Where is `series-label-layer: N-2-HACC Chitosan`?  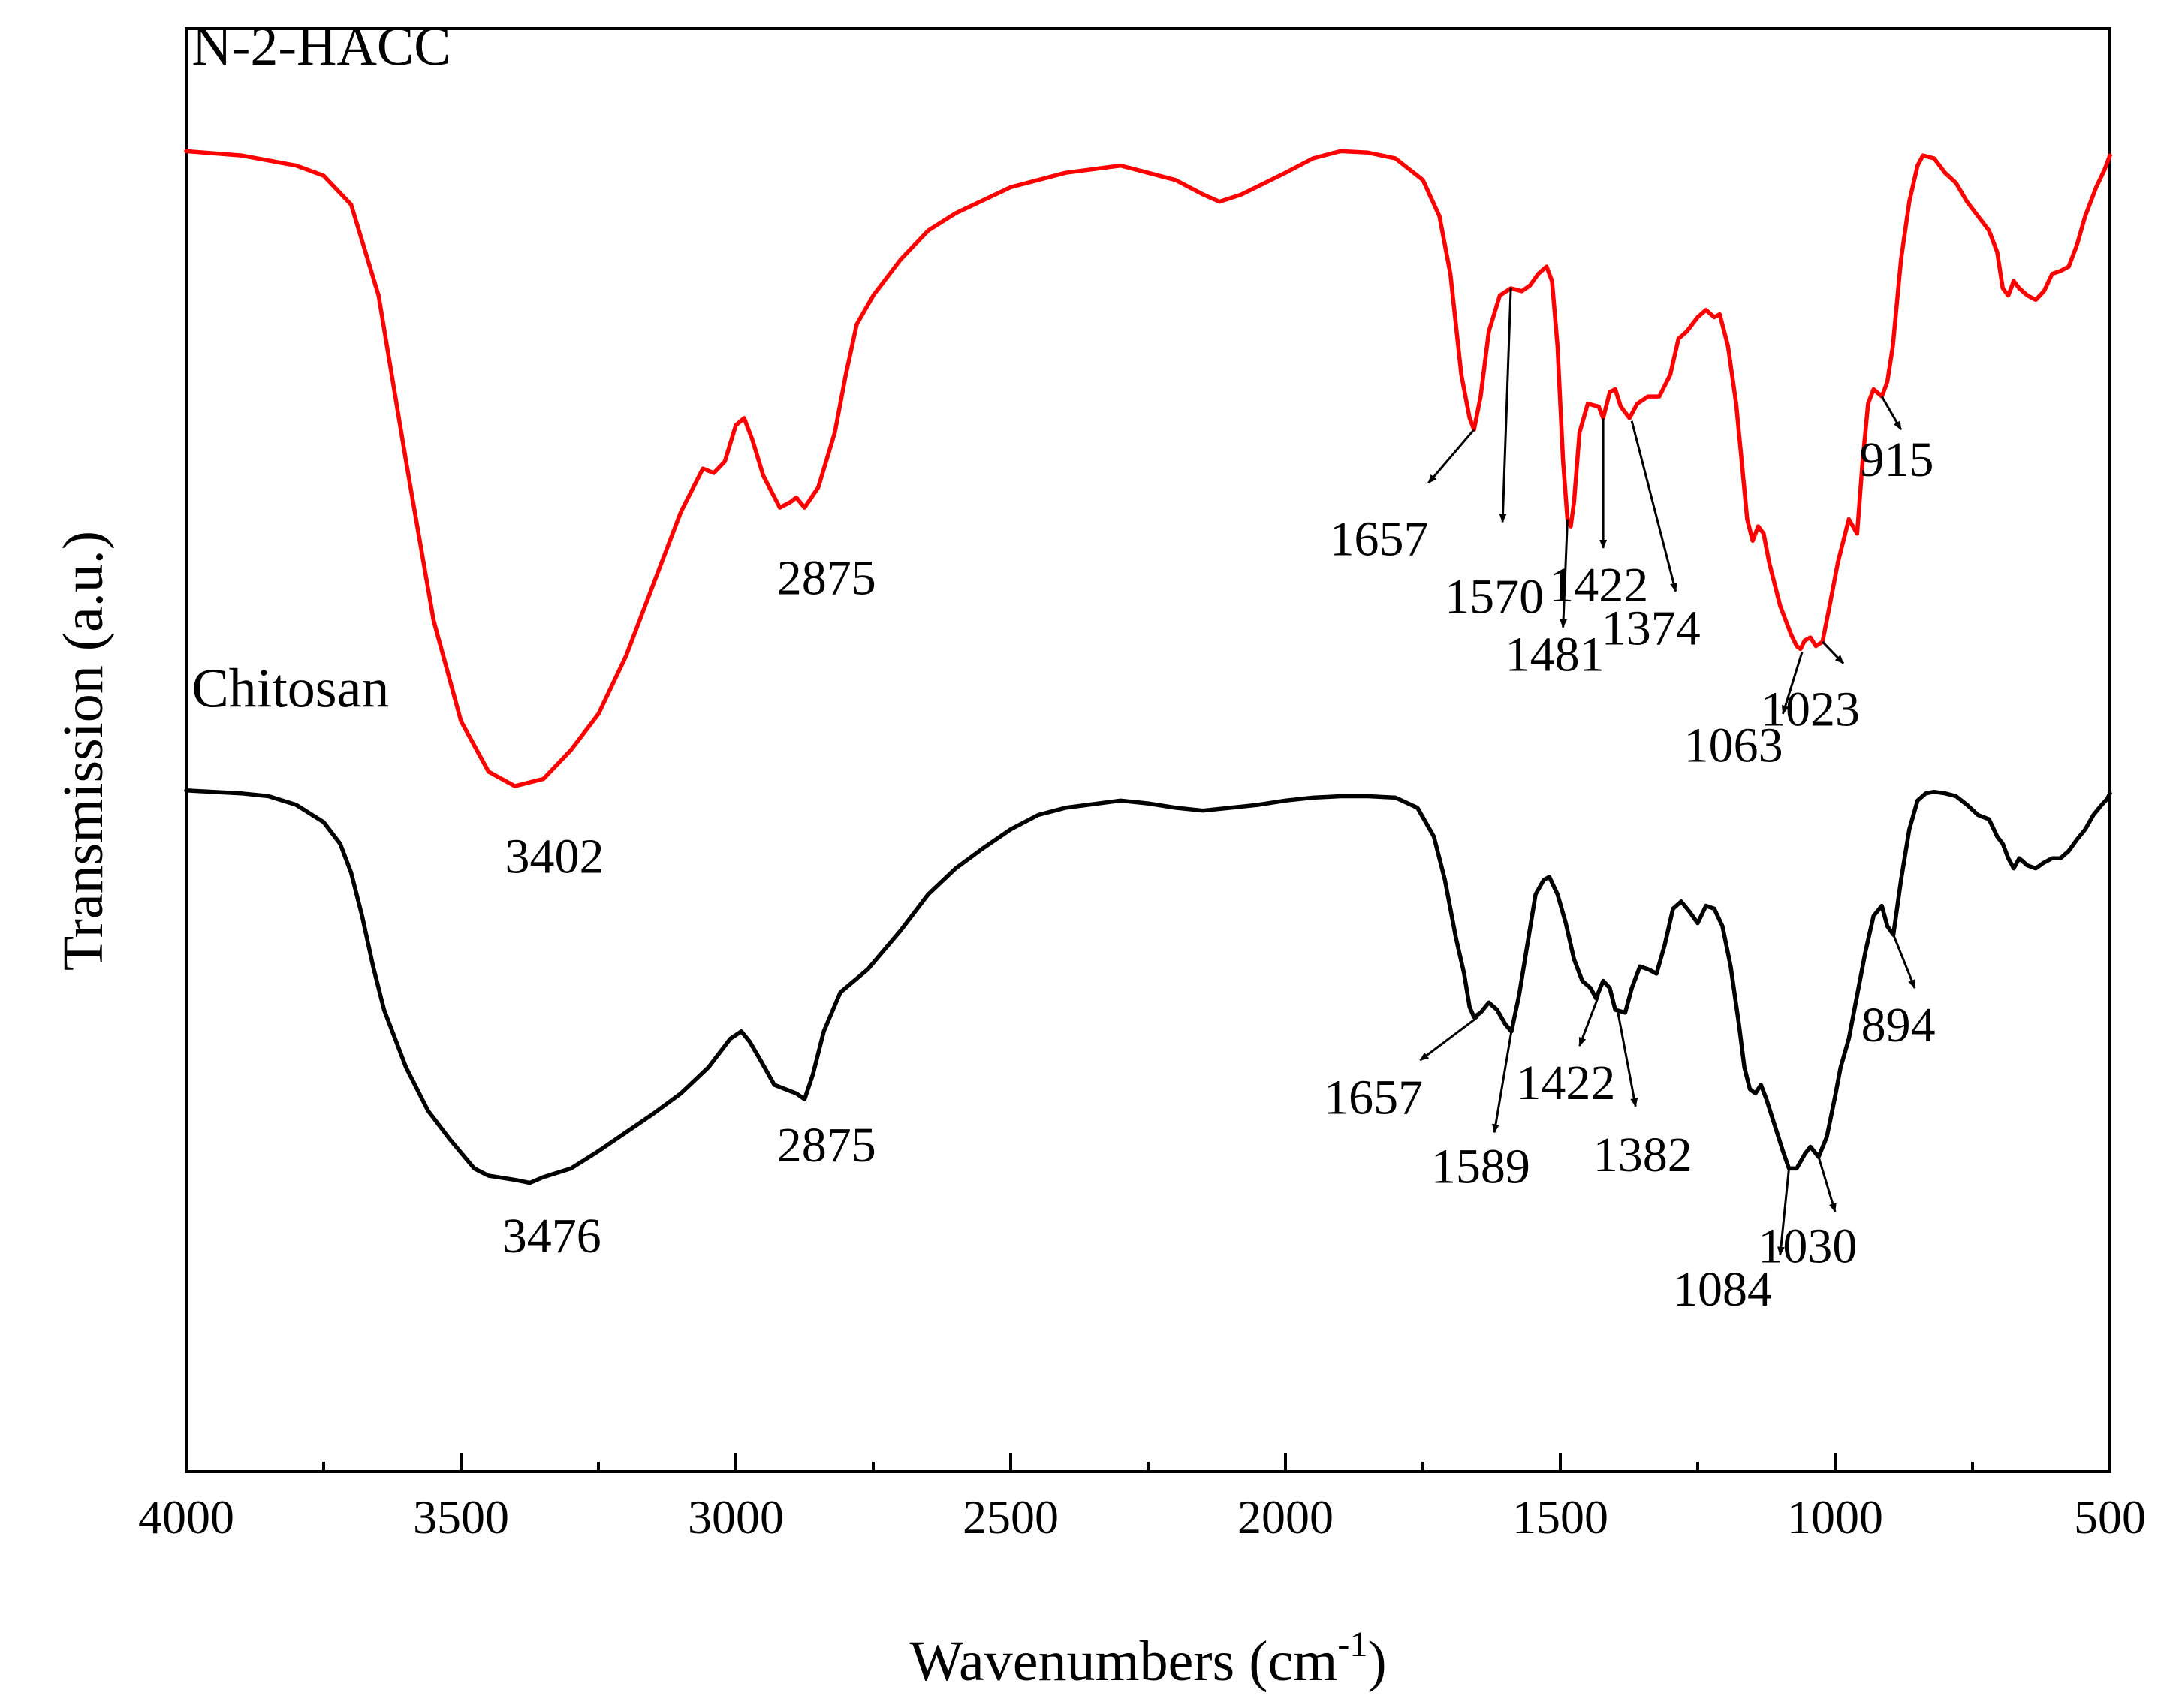
series-label-layer: N-2-HACC Chitosan is located at coordinates (321, 367).